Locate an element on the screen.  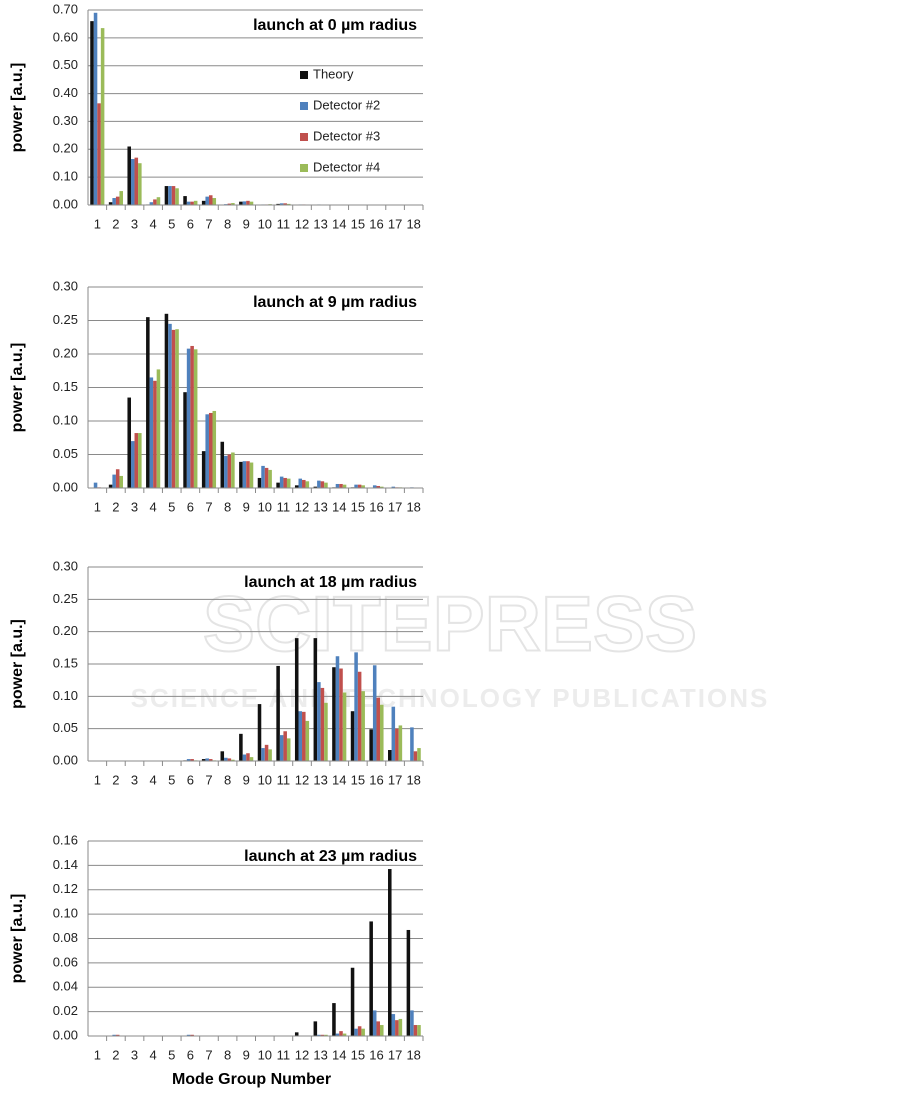
x-tick-label: 18 is located at coordinates (413, 1054).